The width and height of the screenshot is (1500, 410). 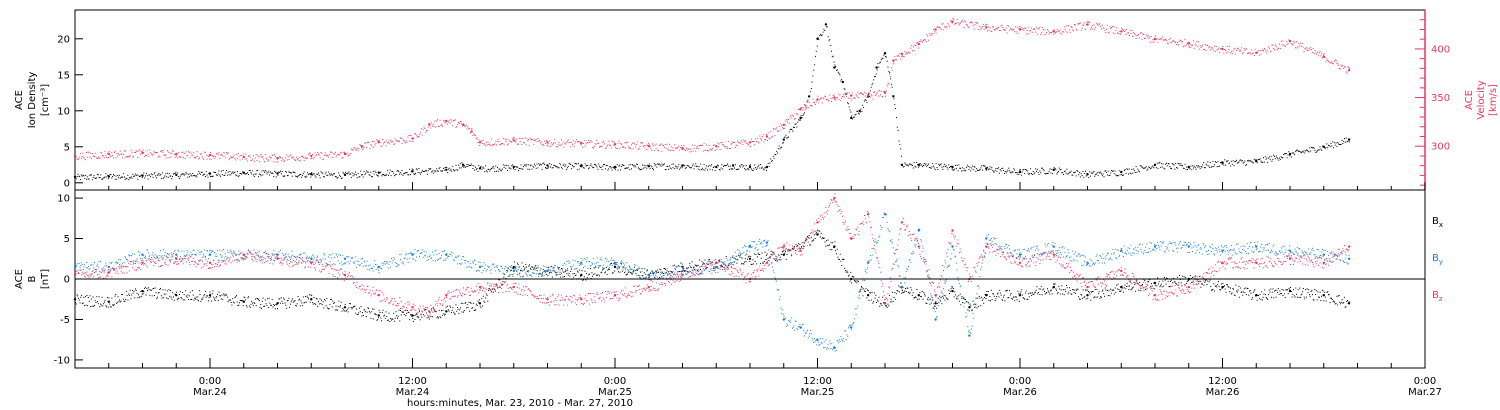 What do you see at coordinates (1440, 98) in the screenshot?
I see `top-right-tick-label: 350` at bounding box center [1440, 98].